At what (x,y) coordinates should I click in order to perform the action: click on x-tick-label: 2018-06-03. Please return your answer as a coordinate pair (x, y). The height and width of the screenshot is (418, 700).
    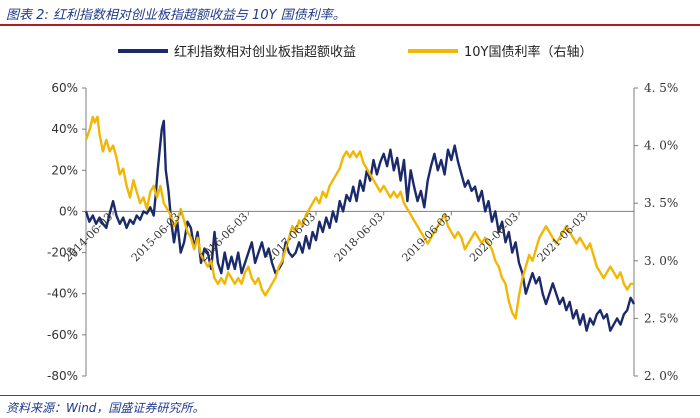
    Looking at the image, I should click on (359, 237).